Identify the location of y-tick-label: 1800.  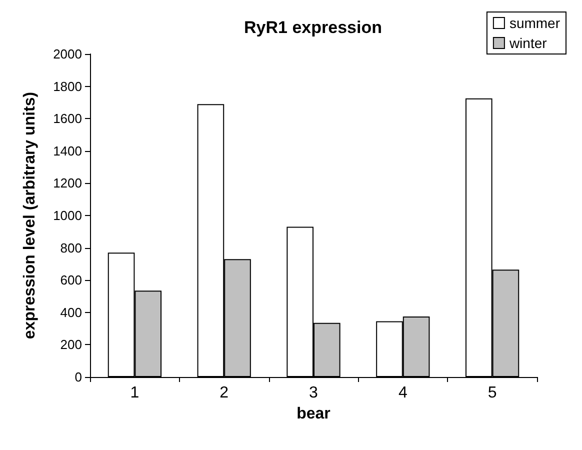
(67, 86).